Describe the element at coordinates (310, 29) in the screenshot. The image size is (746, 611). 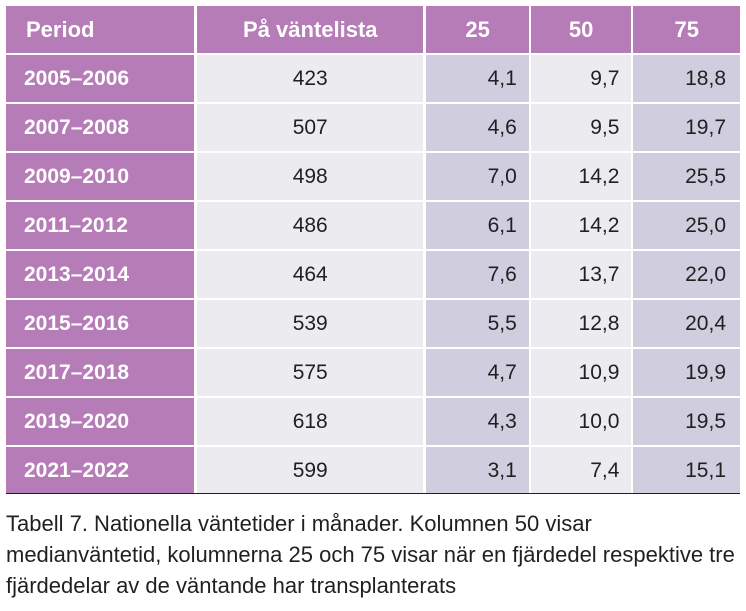
I see `header-waiting-list: På väntelista` at that location.